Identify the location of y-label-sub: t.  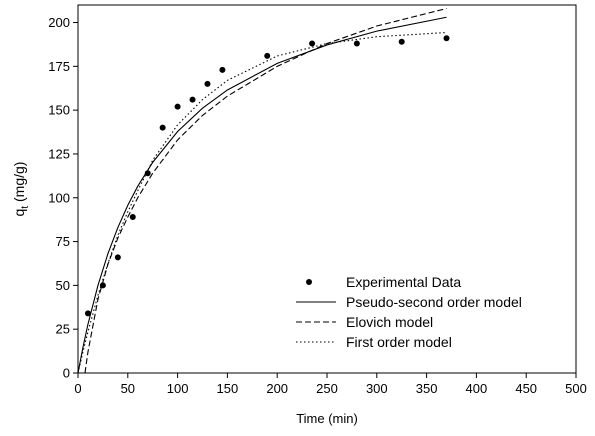
(25, 207).